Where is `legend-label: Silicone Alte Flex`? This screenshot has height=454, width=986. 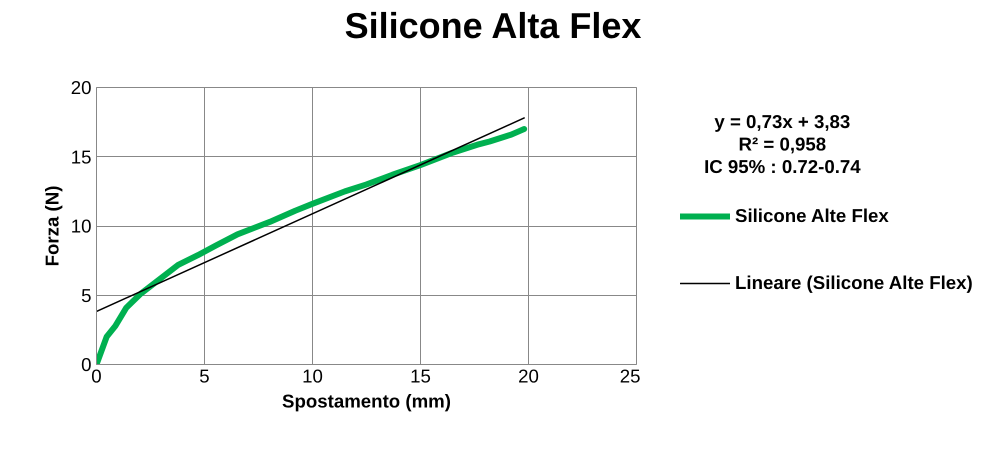 legend-label: Silicone Alte Flex is located at coordinates (812, 216).